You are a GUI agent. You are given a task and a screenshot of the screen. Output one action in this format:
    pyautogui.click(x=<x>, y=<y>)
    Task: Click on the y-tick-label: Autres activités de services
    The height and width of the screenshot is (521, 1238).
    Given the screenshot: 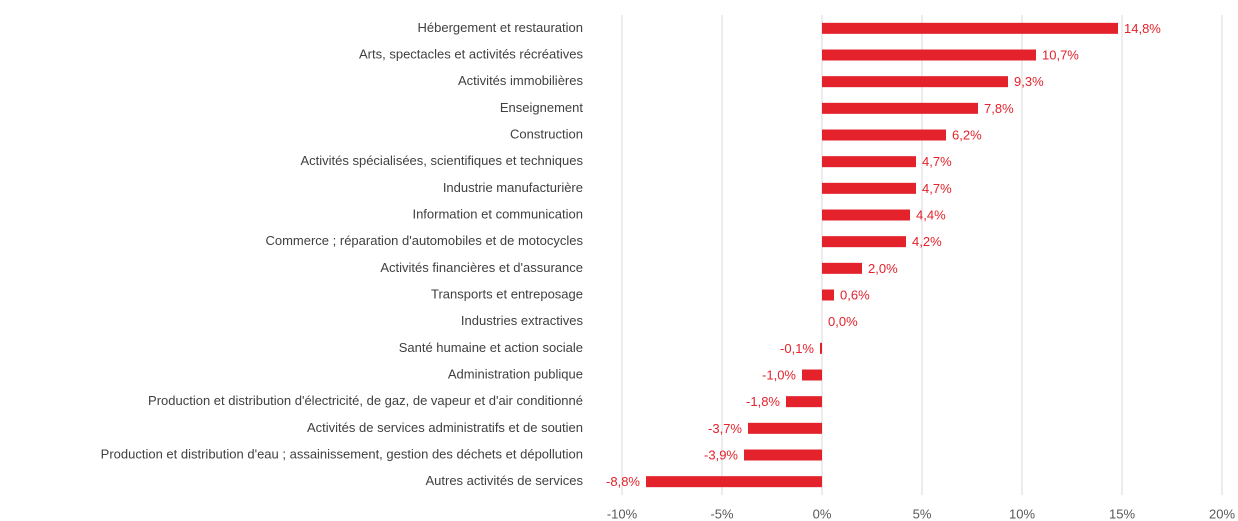 What is the action you would take?
    pyautogui.click(x=504, y=480)
    